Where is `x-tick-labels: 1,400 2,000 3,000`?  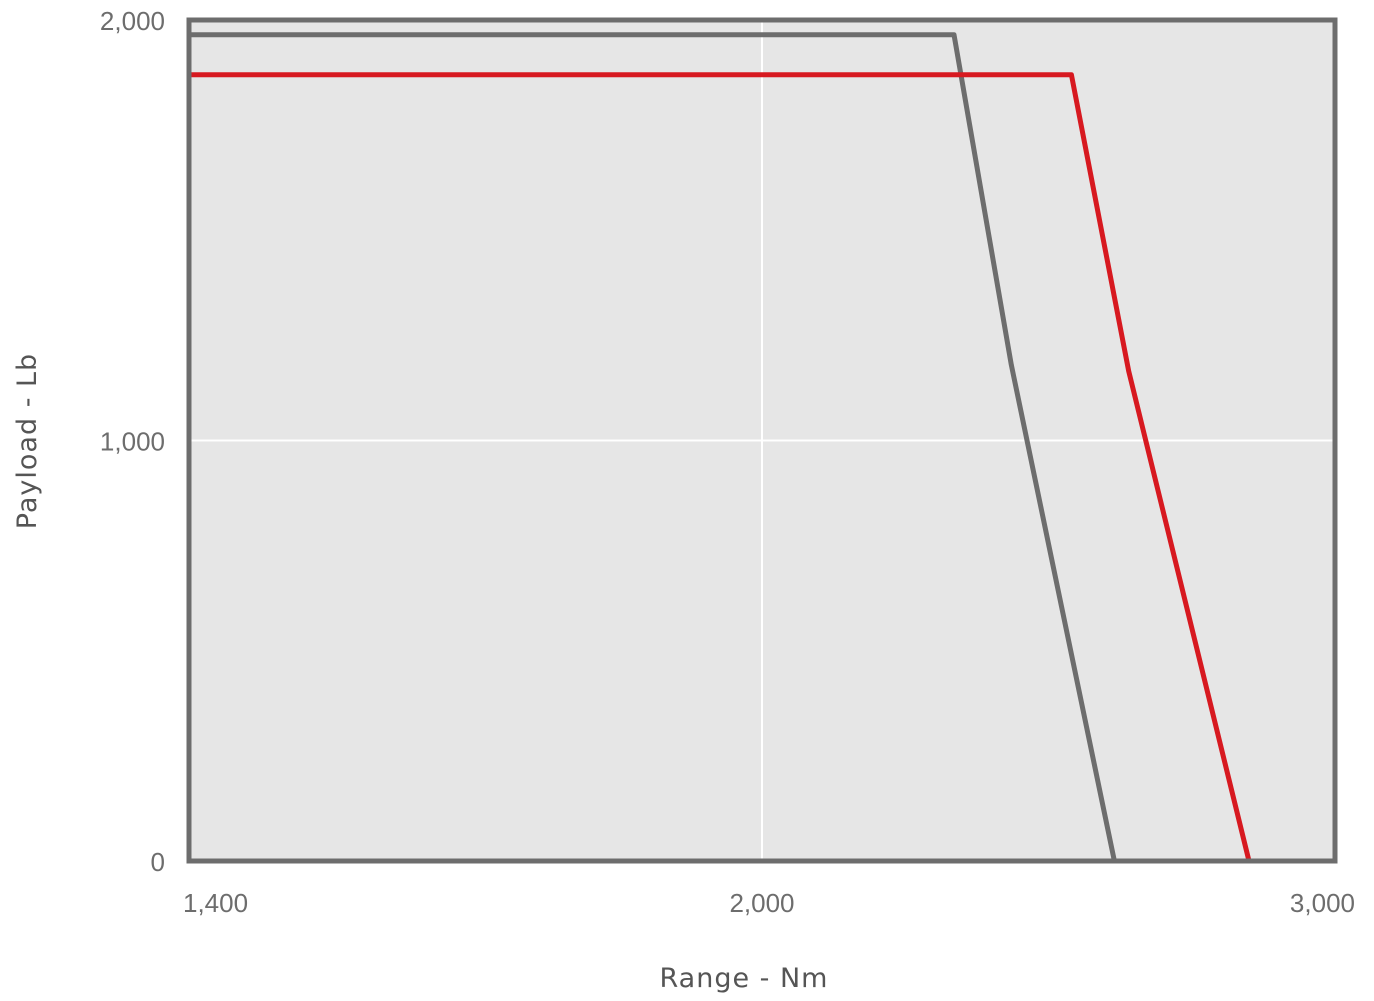 x-tick-labels: 1,400 2,000 3,000 is located at coordinates (769, 903).